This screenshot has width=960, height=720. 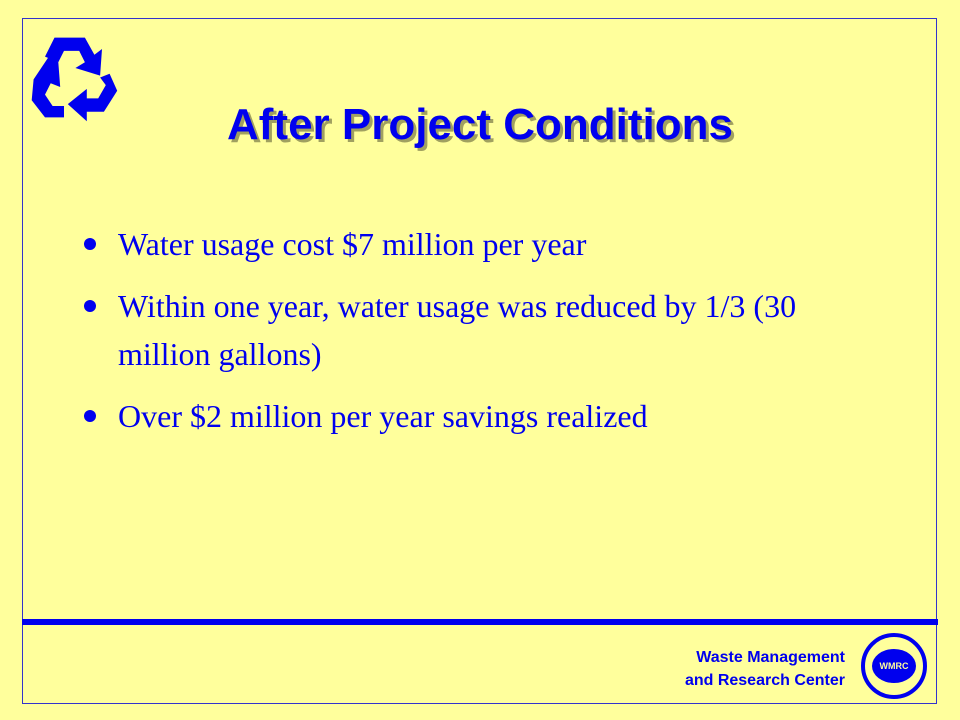 What do you see at coordinates (480, 124) in the screenshot?
I see `slide-title: After Project Conditions` at bounding box center [480, 124].